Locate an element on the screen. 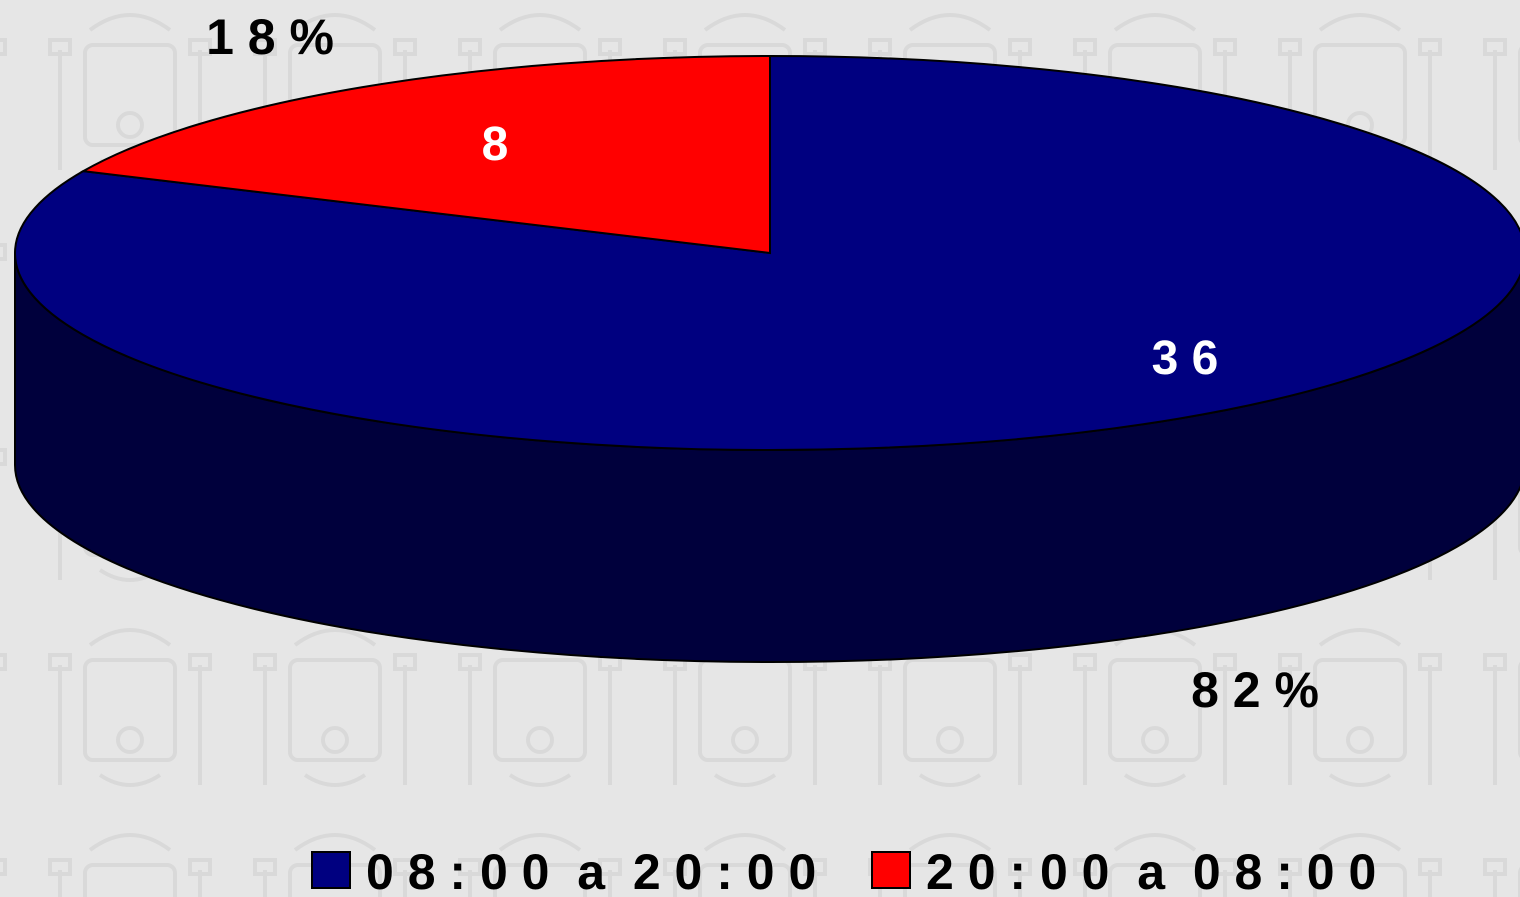 The image size is (1520, 897). legend-label-20-08: 2 0 : 0 0 a 0 8 : 0 0 is located at coordinates (1151, 870).